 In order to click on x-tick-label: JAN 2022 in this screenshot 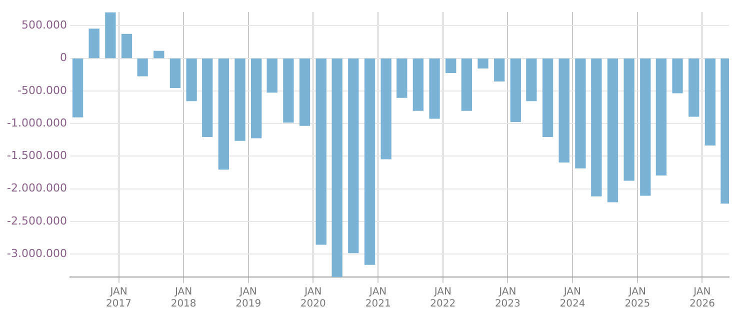, I will do `click(443, 298)`.